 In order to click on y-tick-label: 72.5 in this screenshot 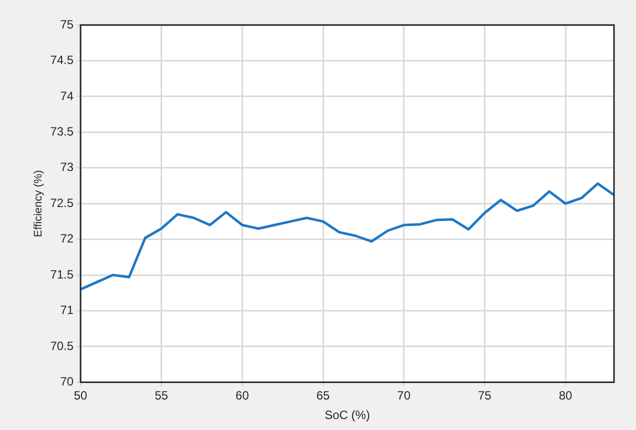, I will do `click(62, 203)`.